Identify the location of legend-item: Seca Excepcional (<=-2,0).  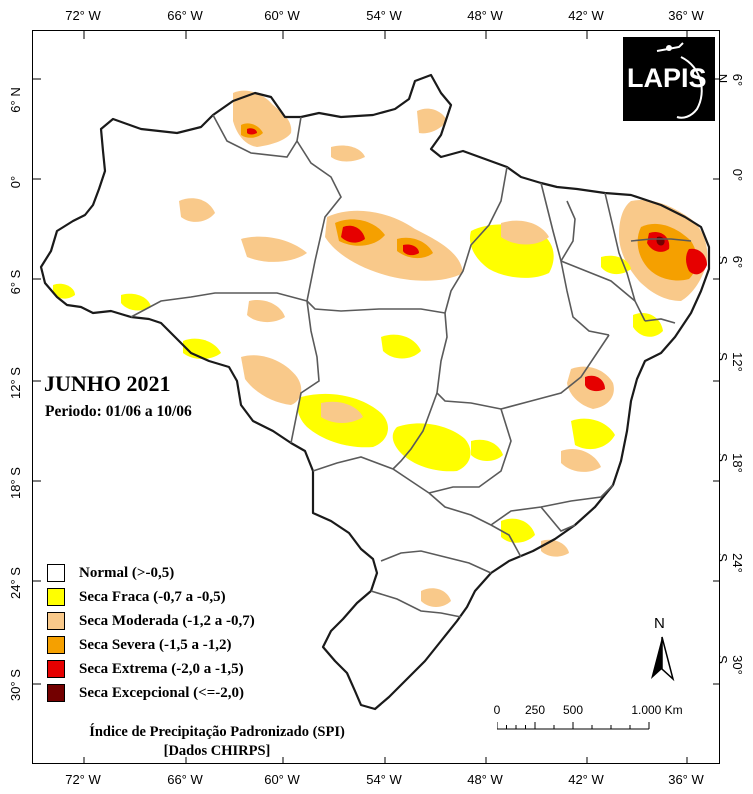
(151, 693).